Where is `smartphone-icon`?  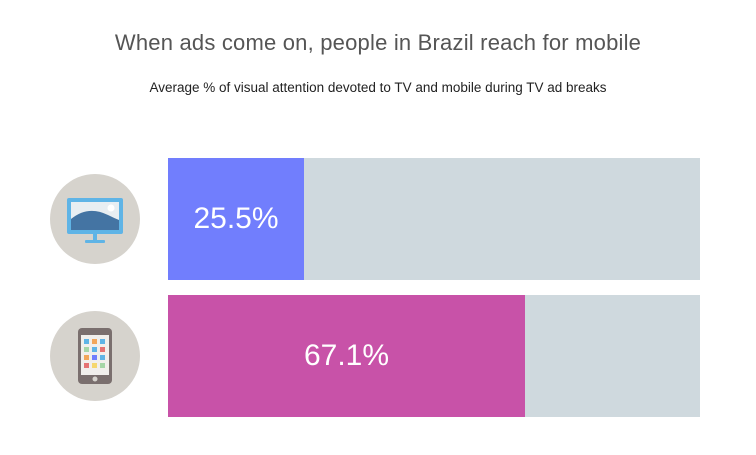 smartphone-icon is located at coordinates (95, 356).